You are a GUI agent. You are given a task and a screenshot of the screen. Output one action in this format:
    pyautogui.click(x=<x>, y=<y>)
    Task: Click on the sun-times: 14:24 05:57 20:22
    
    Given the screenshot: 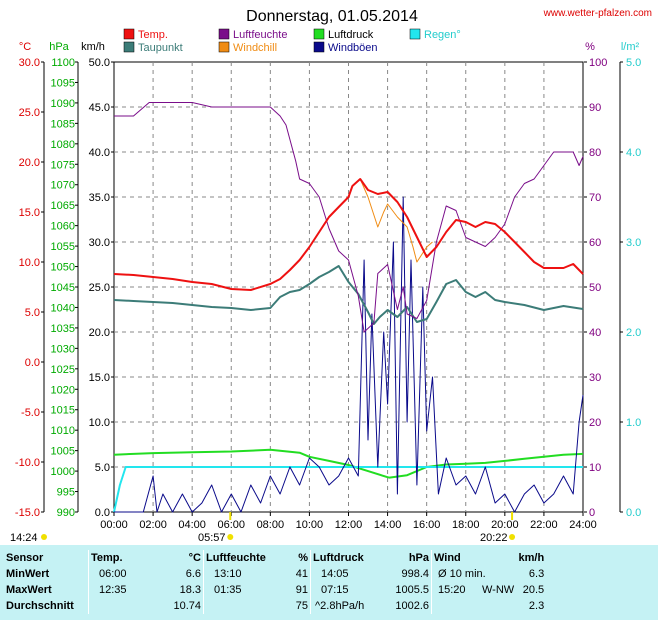 What is the action you would take?
    pyautogui.click(x=263, y=528)
    